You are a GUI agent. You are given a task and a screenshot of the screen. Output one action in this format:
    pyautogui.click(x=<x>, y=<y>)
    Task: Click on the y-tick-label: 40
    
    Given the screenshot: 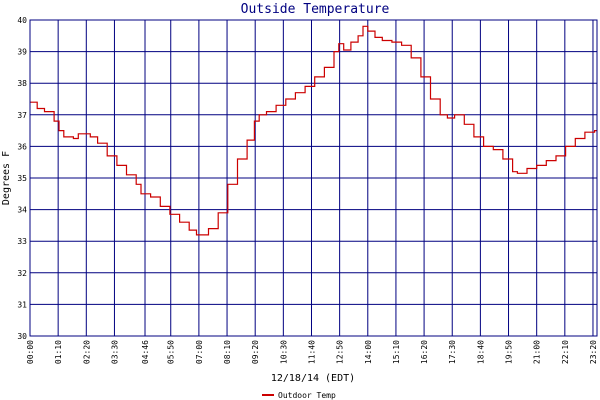 What is the action you would take?
    pyautogui.click(x=22, y=20)
    